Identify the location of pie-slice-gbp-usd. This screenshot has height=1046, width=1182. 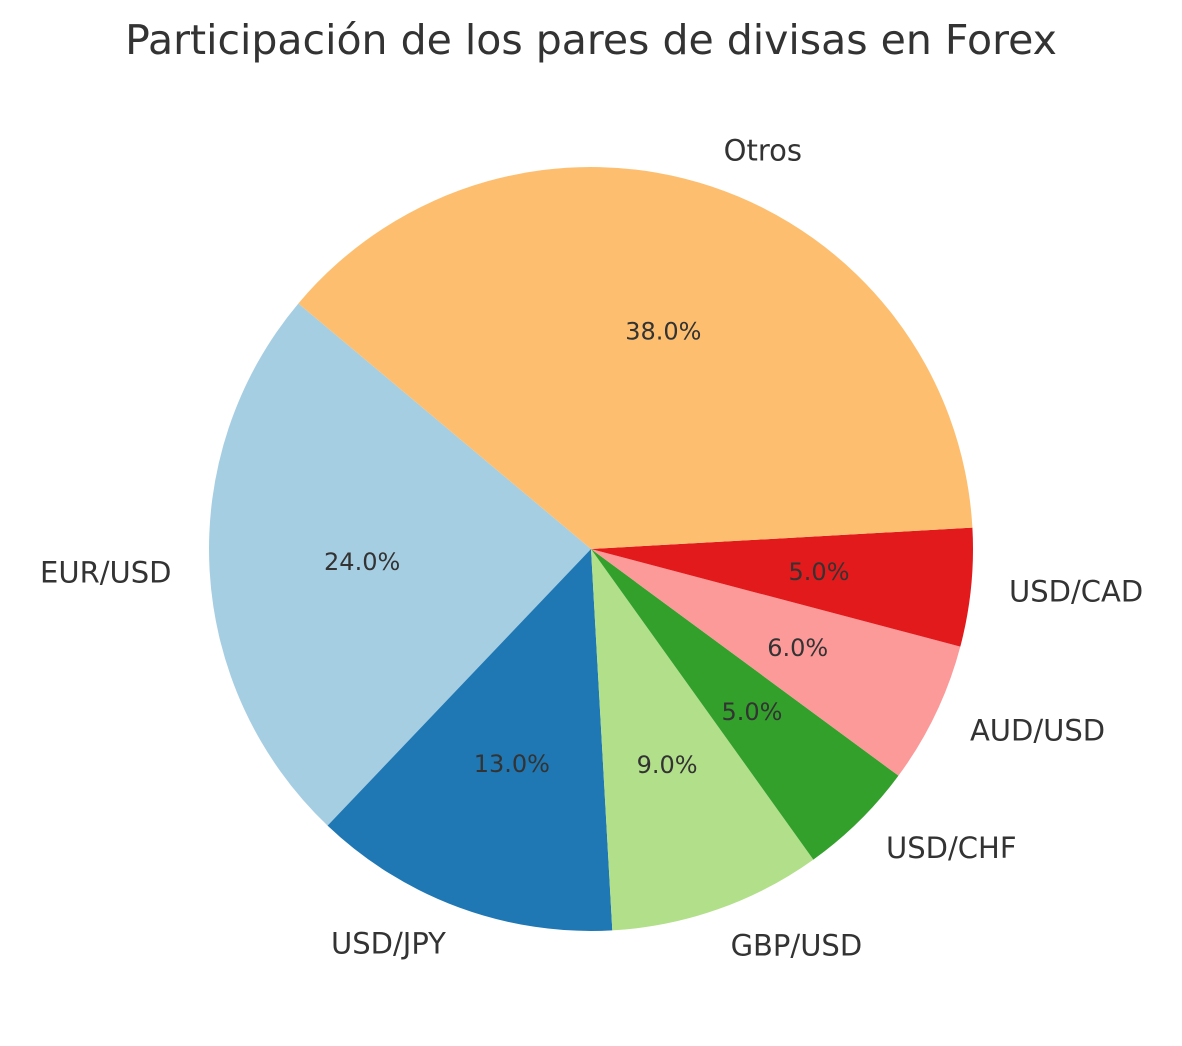
(702, 740).